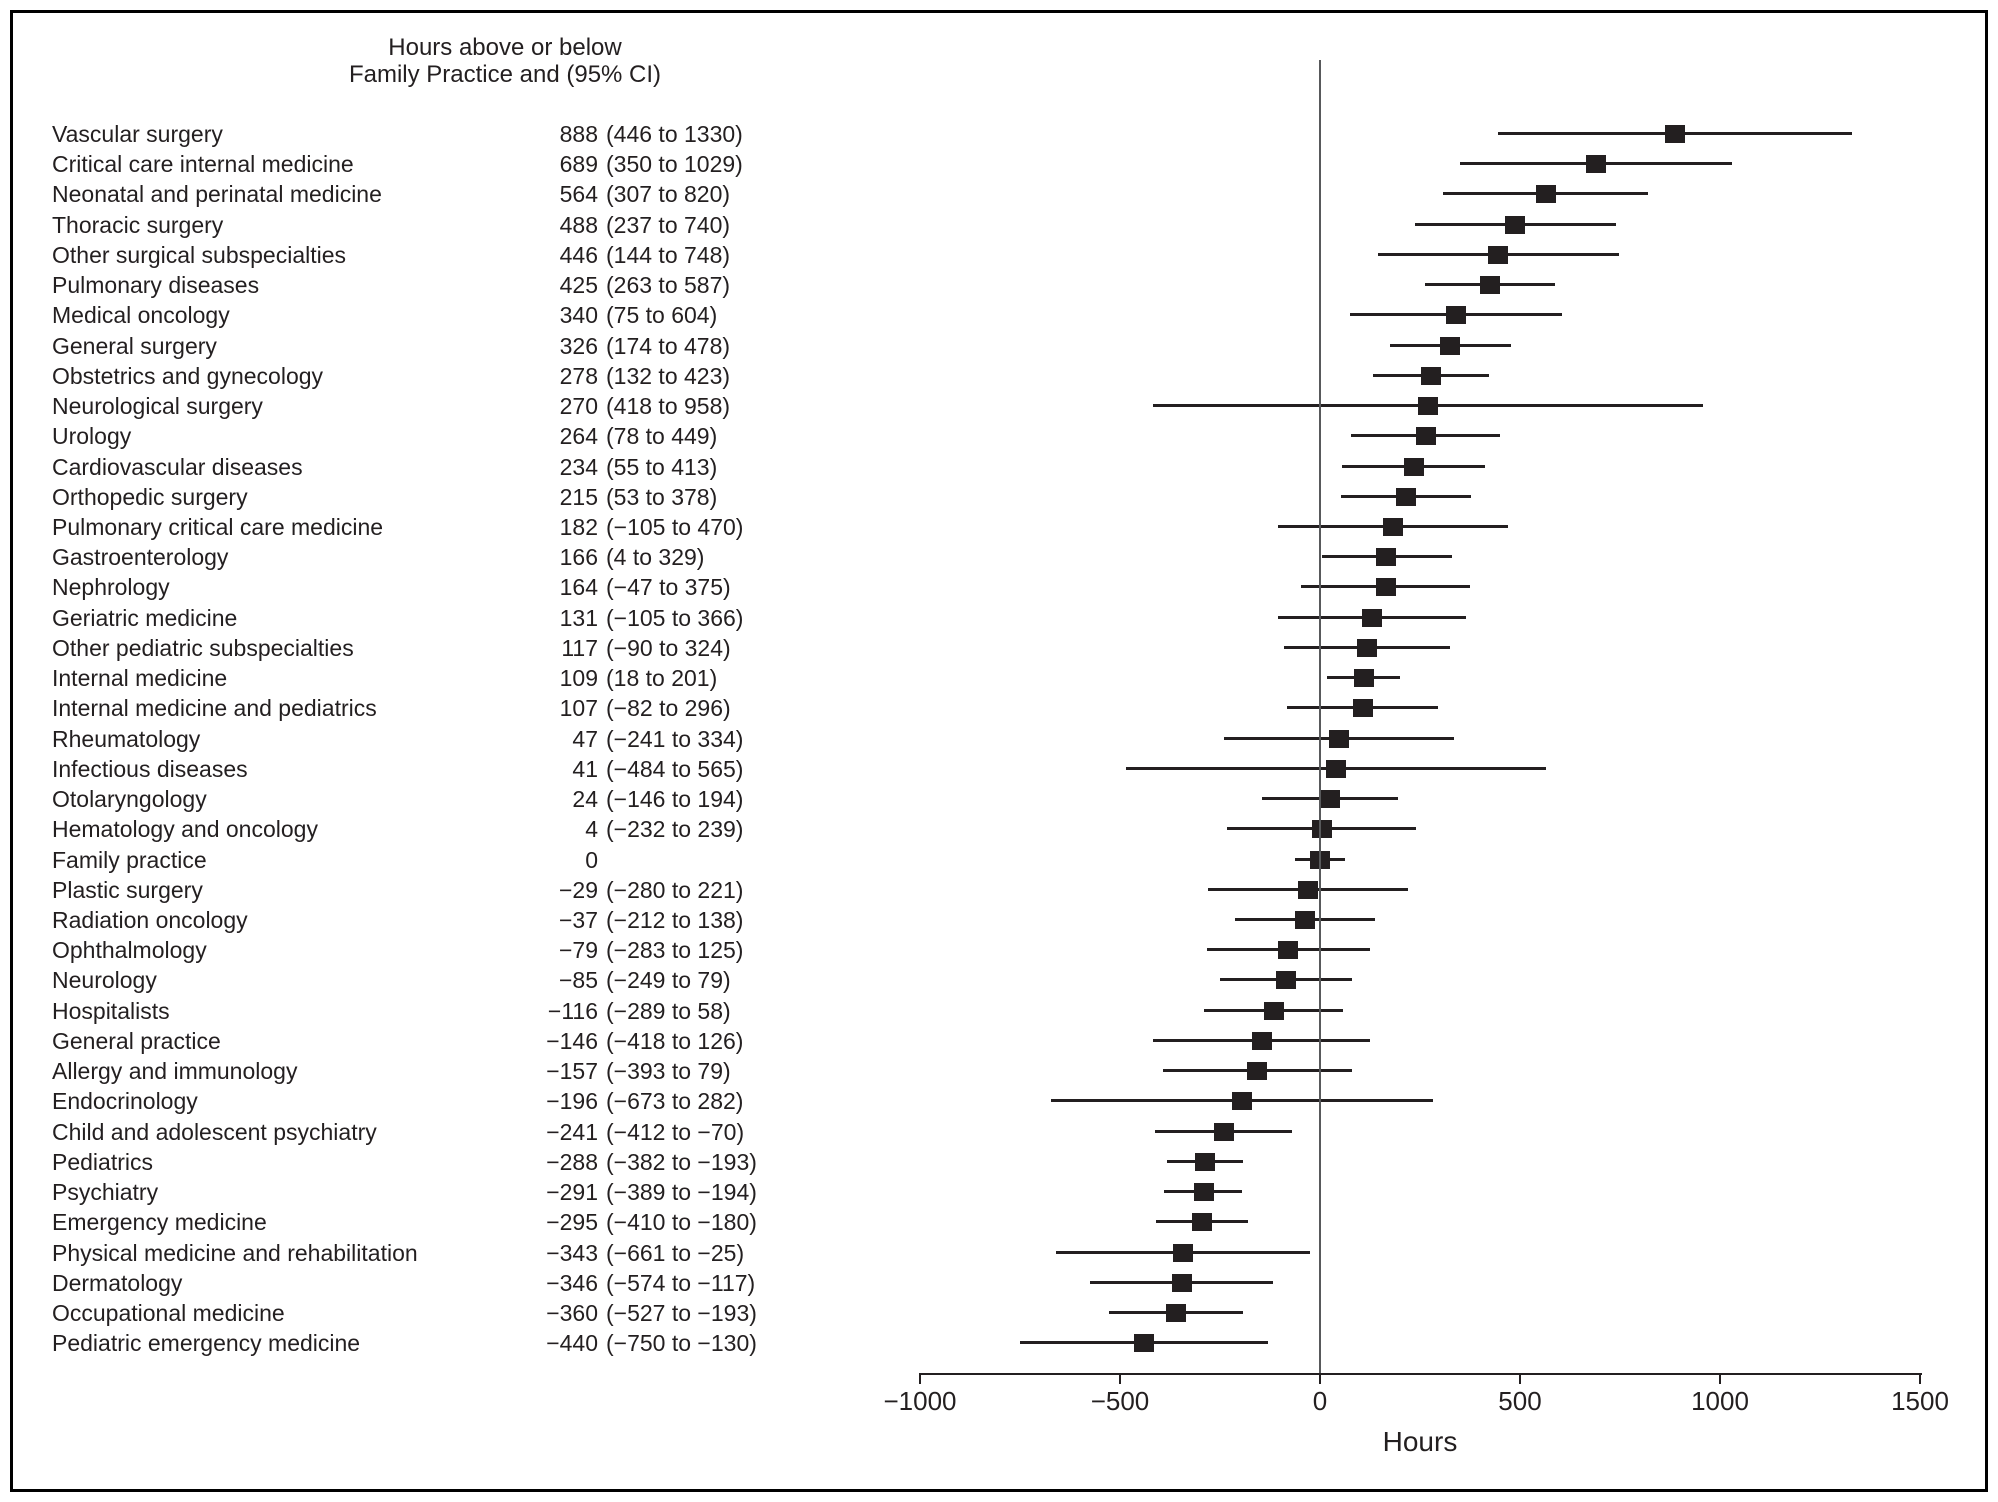  Describe the element at coordinates (572, 1222) in the screenshot. I see `row-value: −295` at that location.